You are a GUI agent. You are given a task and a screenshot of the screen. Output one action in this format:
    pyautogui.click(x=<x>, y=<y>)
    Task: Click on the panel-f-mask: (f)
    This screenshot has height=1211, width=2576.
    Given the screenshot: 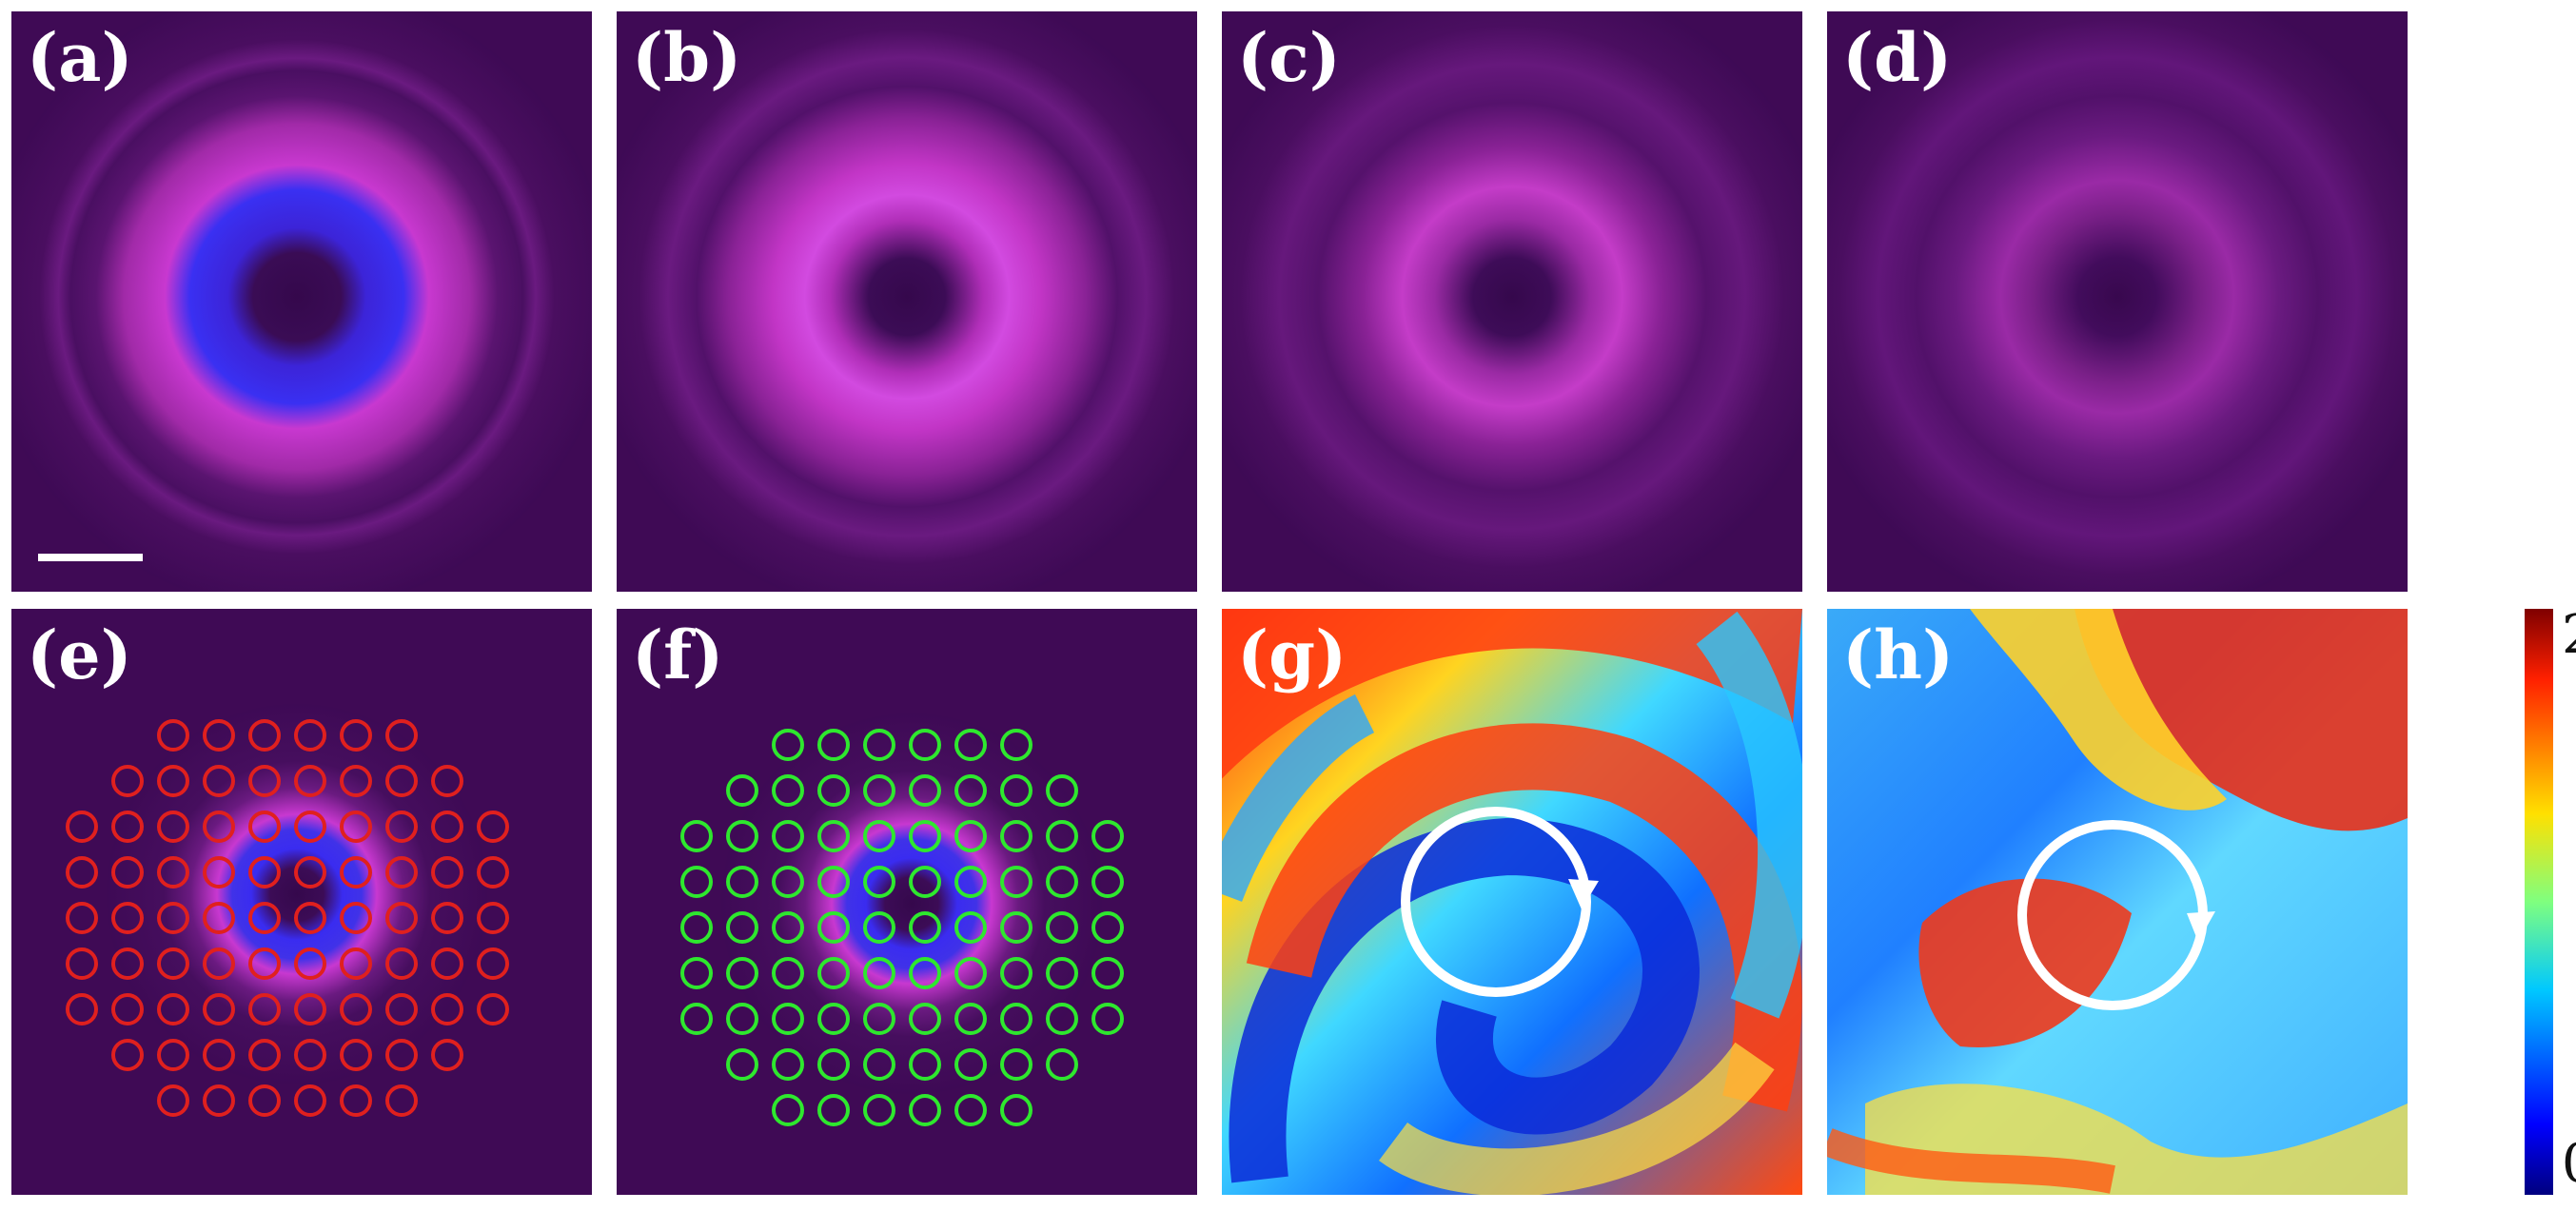 What is the action you would take?
    pyautogui.click(x=907, y=902)
    